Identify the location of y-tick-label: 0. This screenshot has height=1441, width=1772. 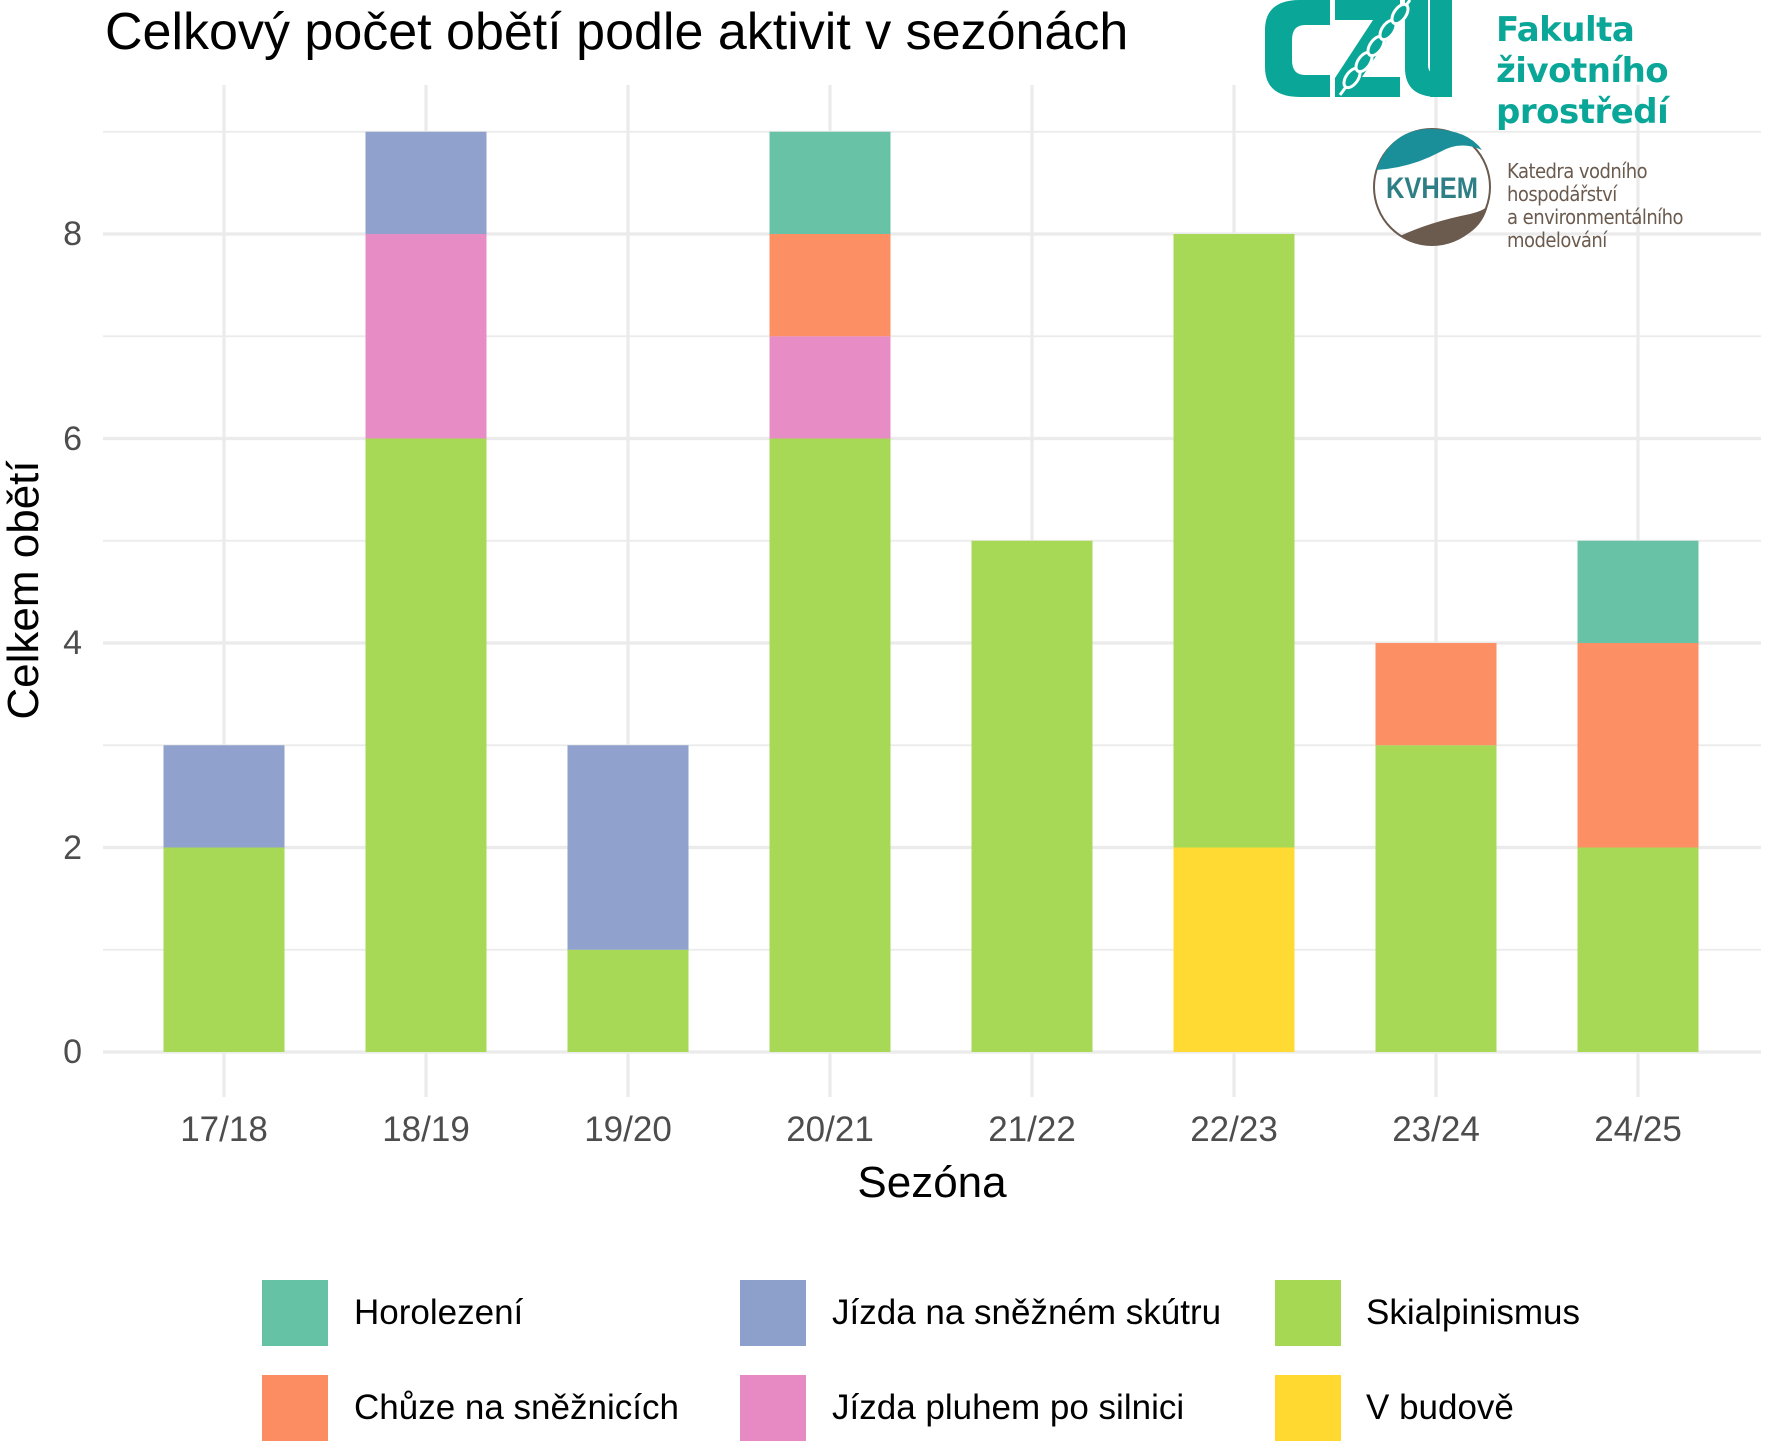
(72, 1052).